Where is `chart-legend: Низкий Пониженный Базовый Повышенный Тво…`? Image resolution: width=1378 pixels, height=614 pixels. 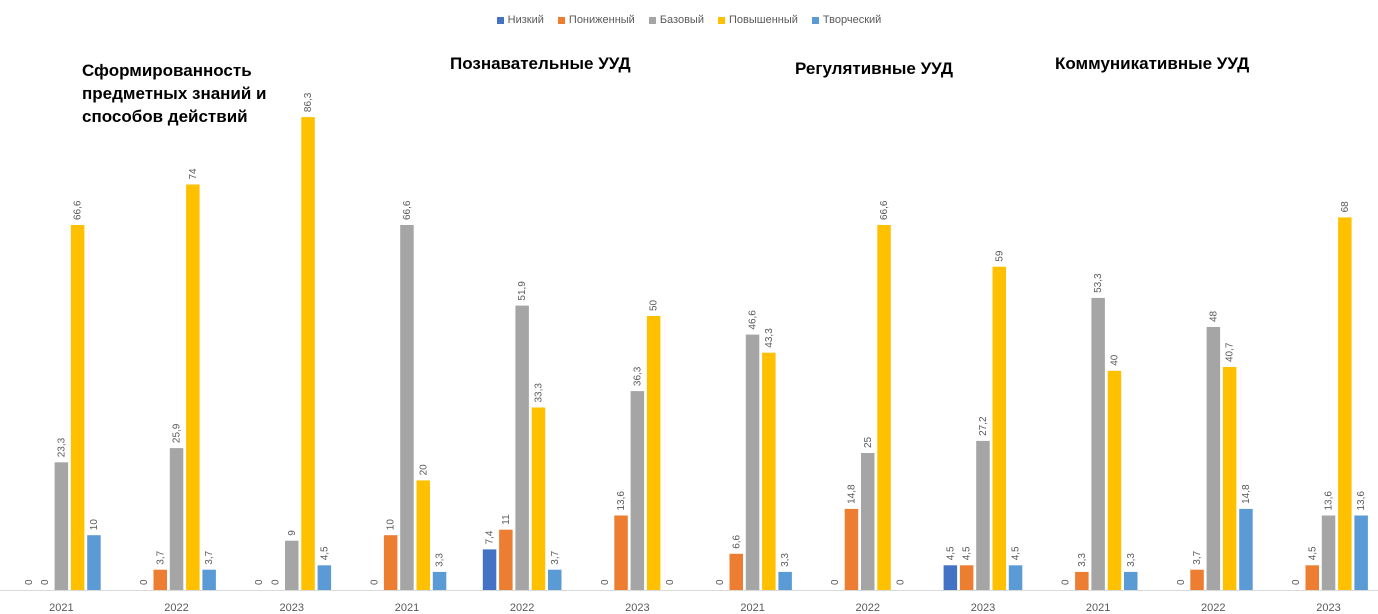
chart-legend: Низкий Пониженный Базовый Повышенный Тво… is located at coordinates (689, 20).